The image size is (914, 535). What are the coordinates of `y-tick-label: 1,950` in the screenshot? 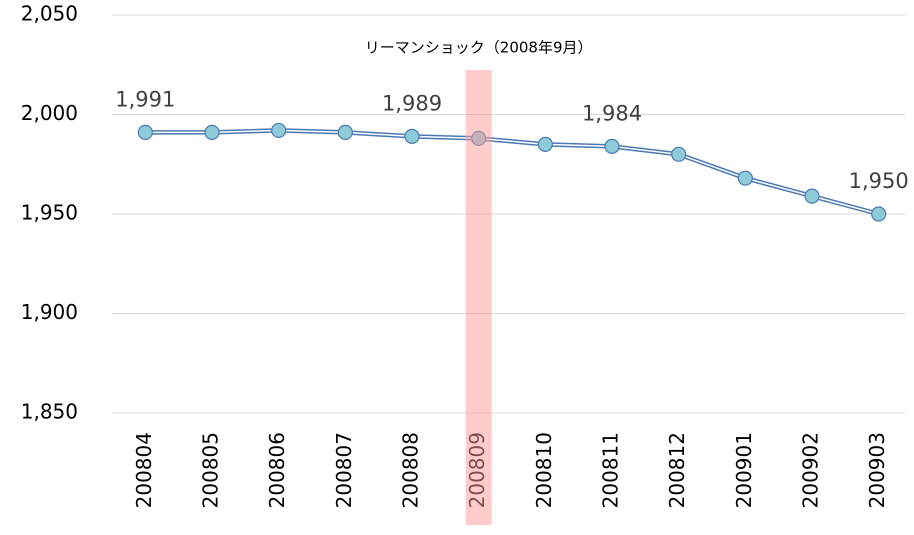 It's located at (49, 213).